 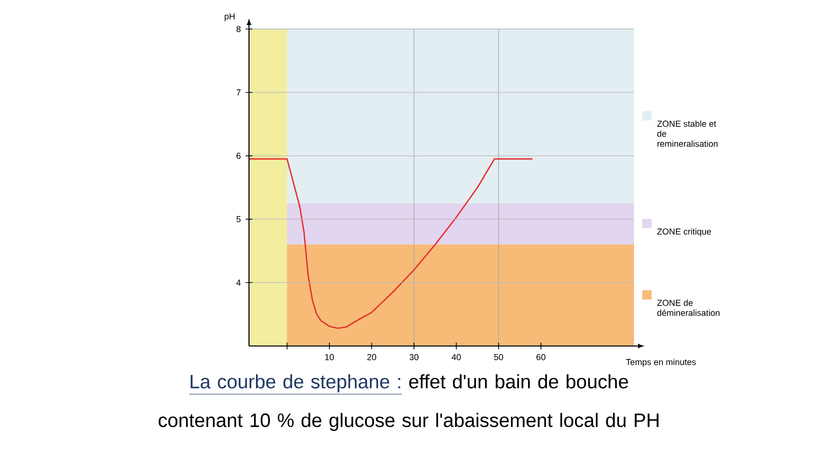 What do you see at coordinates (687, 133) in the screenshot?
I see `band-label: ZONE stable et de remineralisation` at bounding box center [687, 133].